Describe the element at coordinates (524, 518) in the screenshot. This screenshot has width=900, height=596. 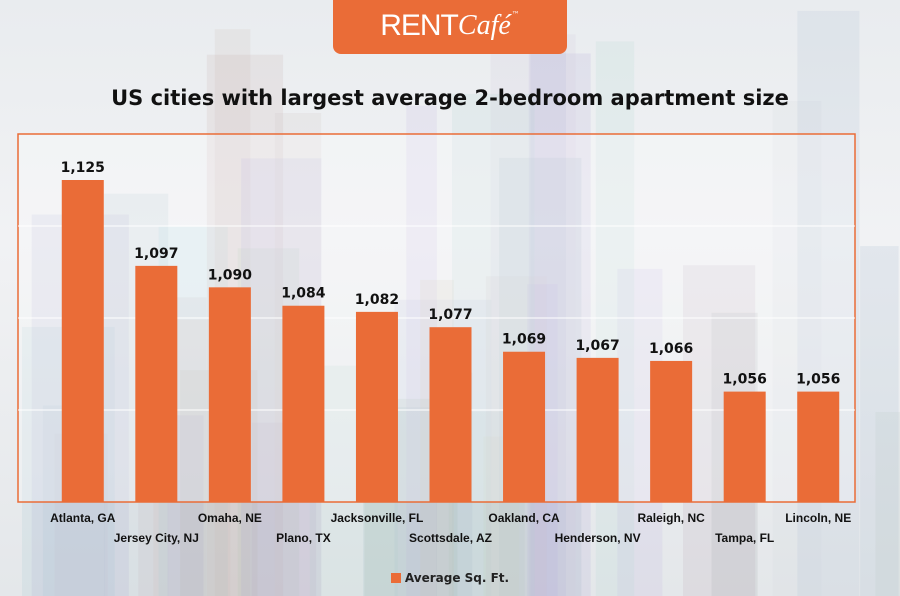
I see `x-tick-label: Oakland, CA` at that location.